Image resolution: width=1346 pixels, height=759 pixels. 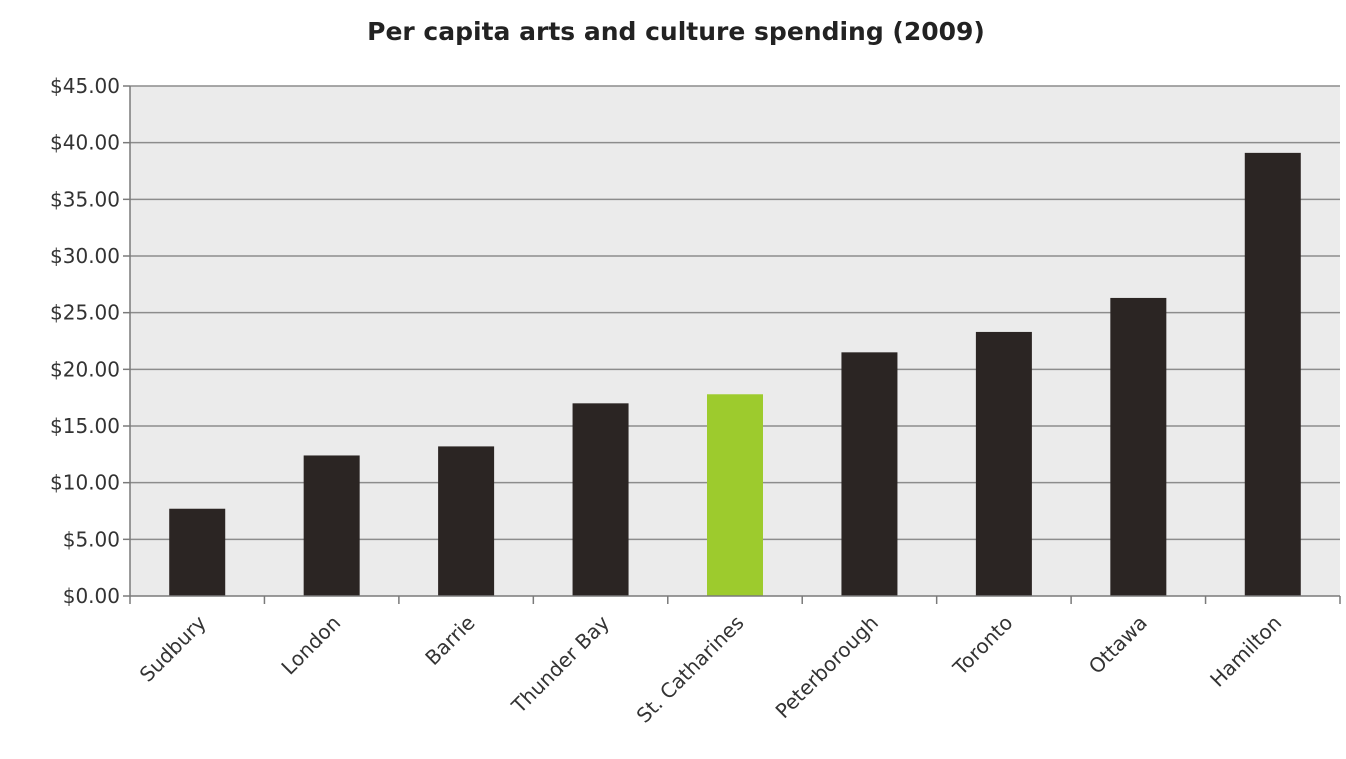 I want to click on bar-st-catharines, so click(x=735, y=495).